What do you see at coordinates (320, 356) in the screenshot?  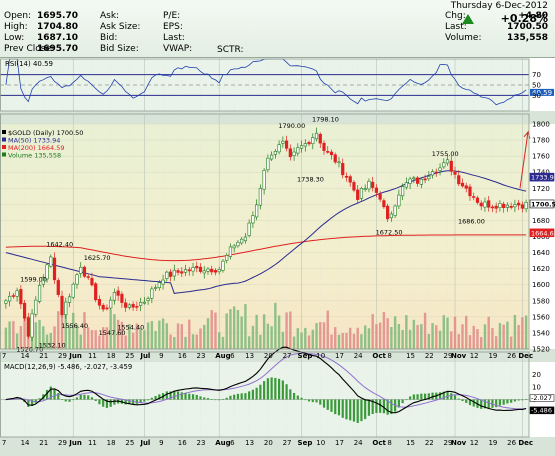 I see `x-axis-label: 10` at bounding box center [320, 356].